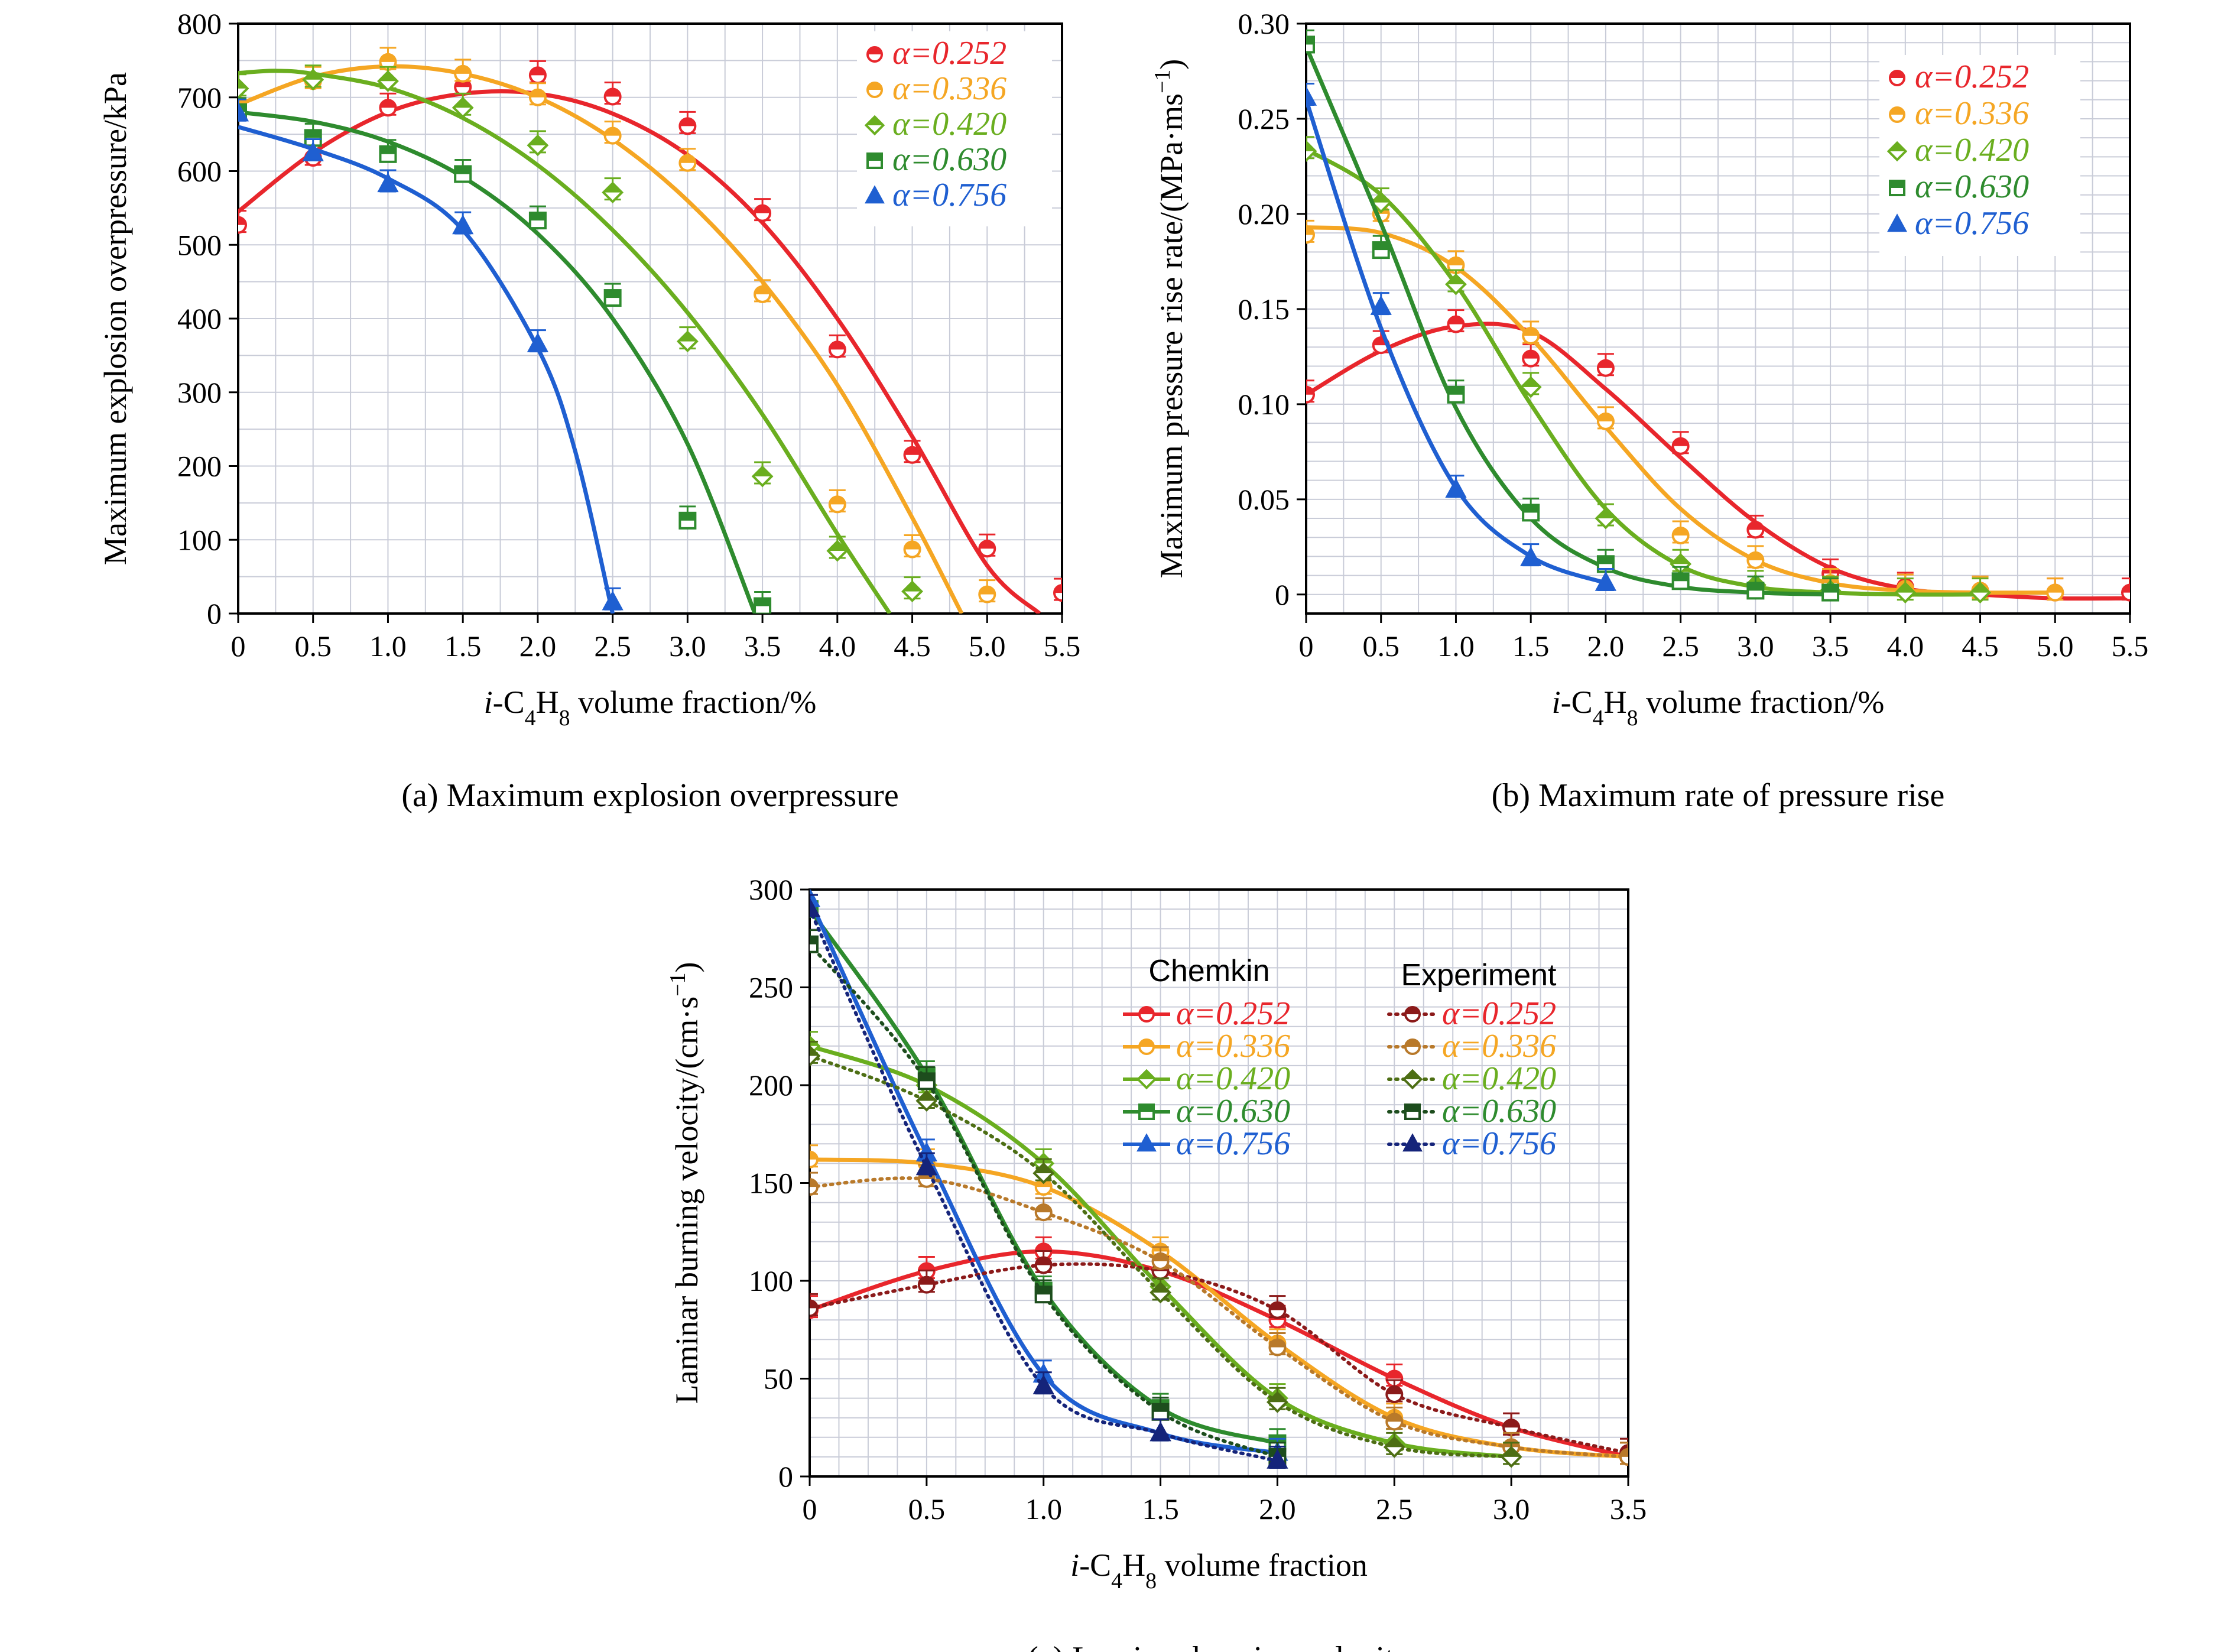  Describe the element at coordinates (949, 54) in the screenshot. I see `legend-label: α=0.252` at that location.